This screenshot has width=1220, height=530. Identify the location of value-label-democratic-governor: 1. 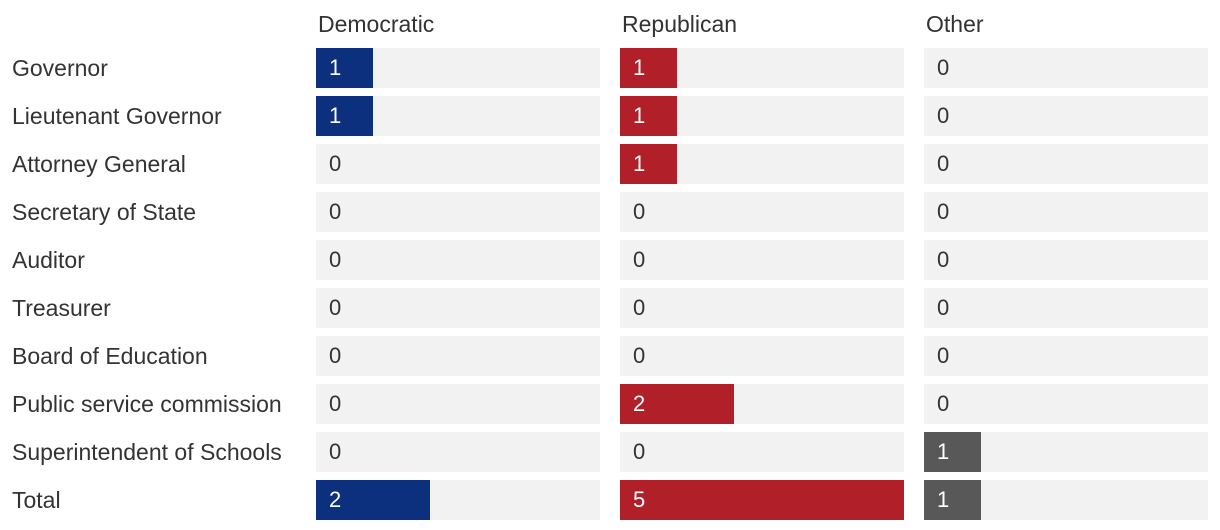
(335, 67).